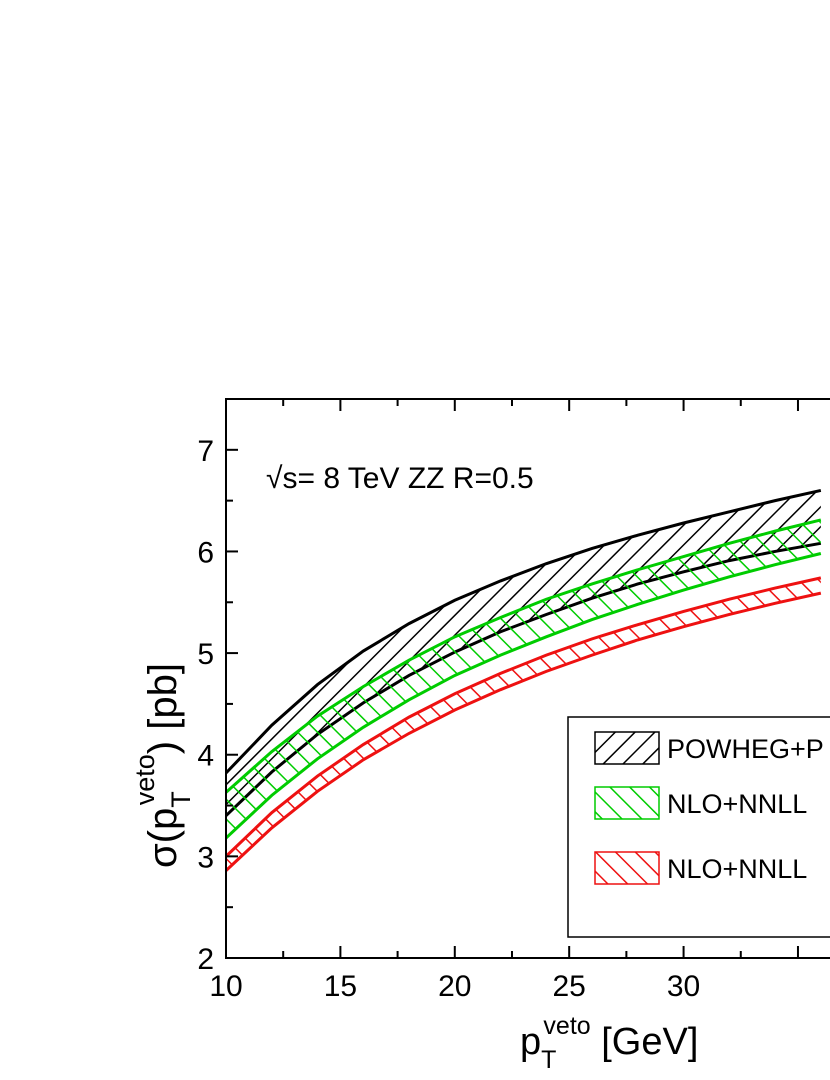  I want to click on y-tick-label: 3, so click(205, 857).